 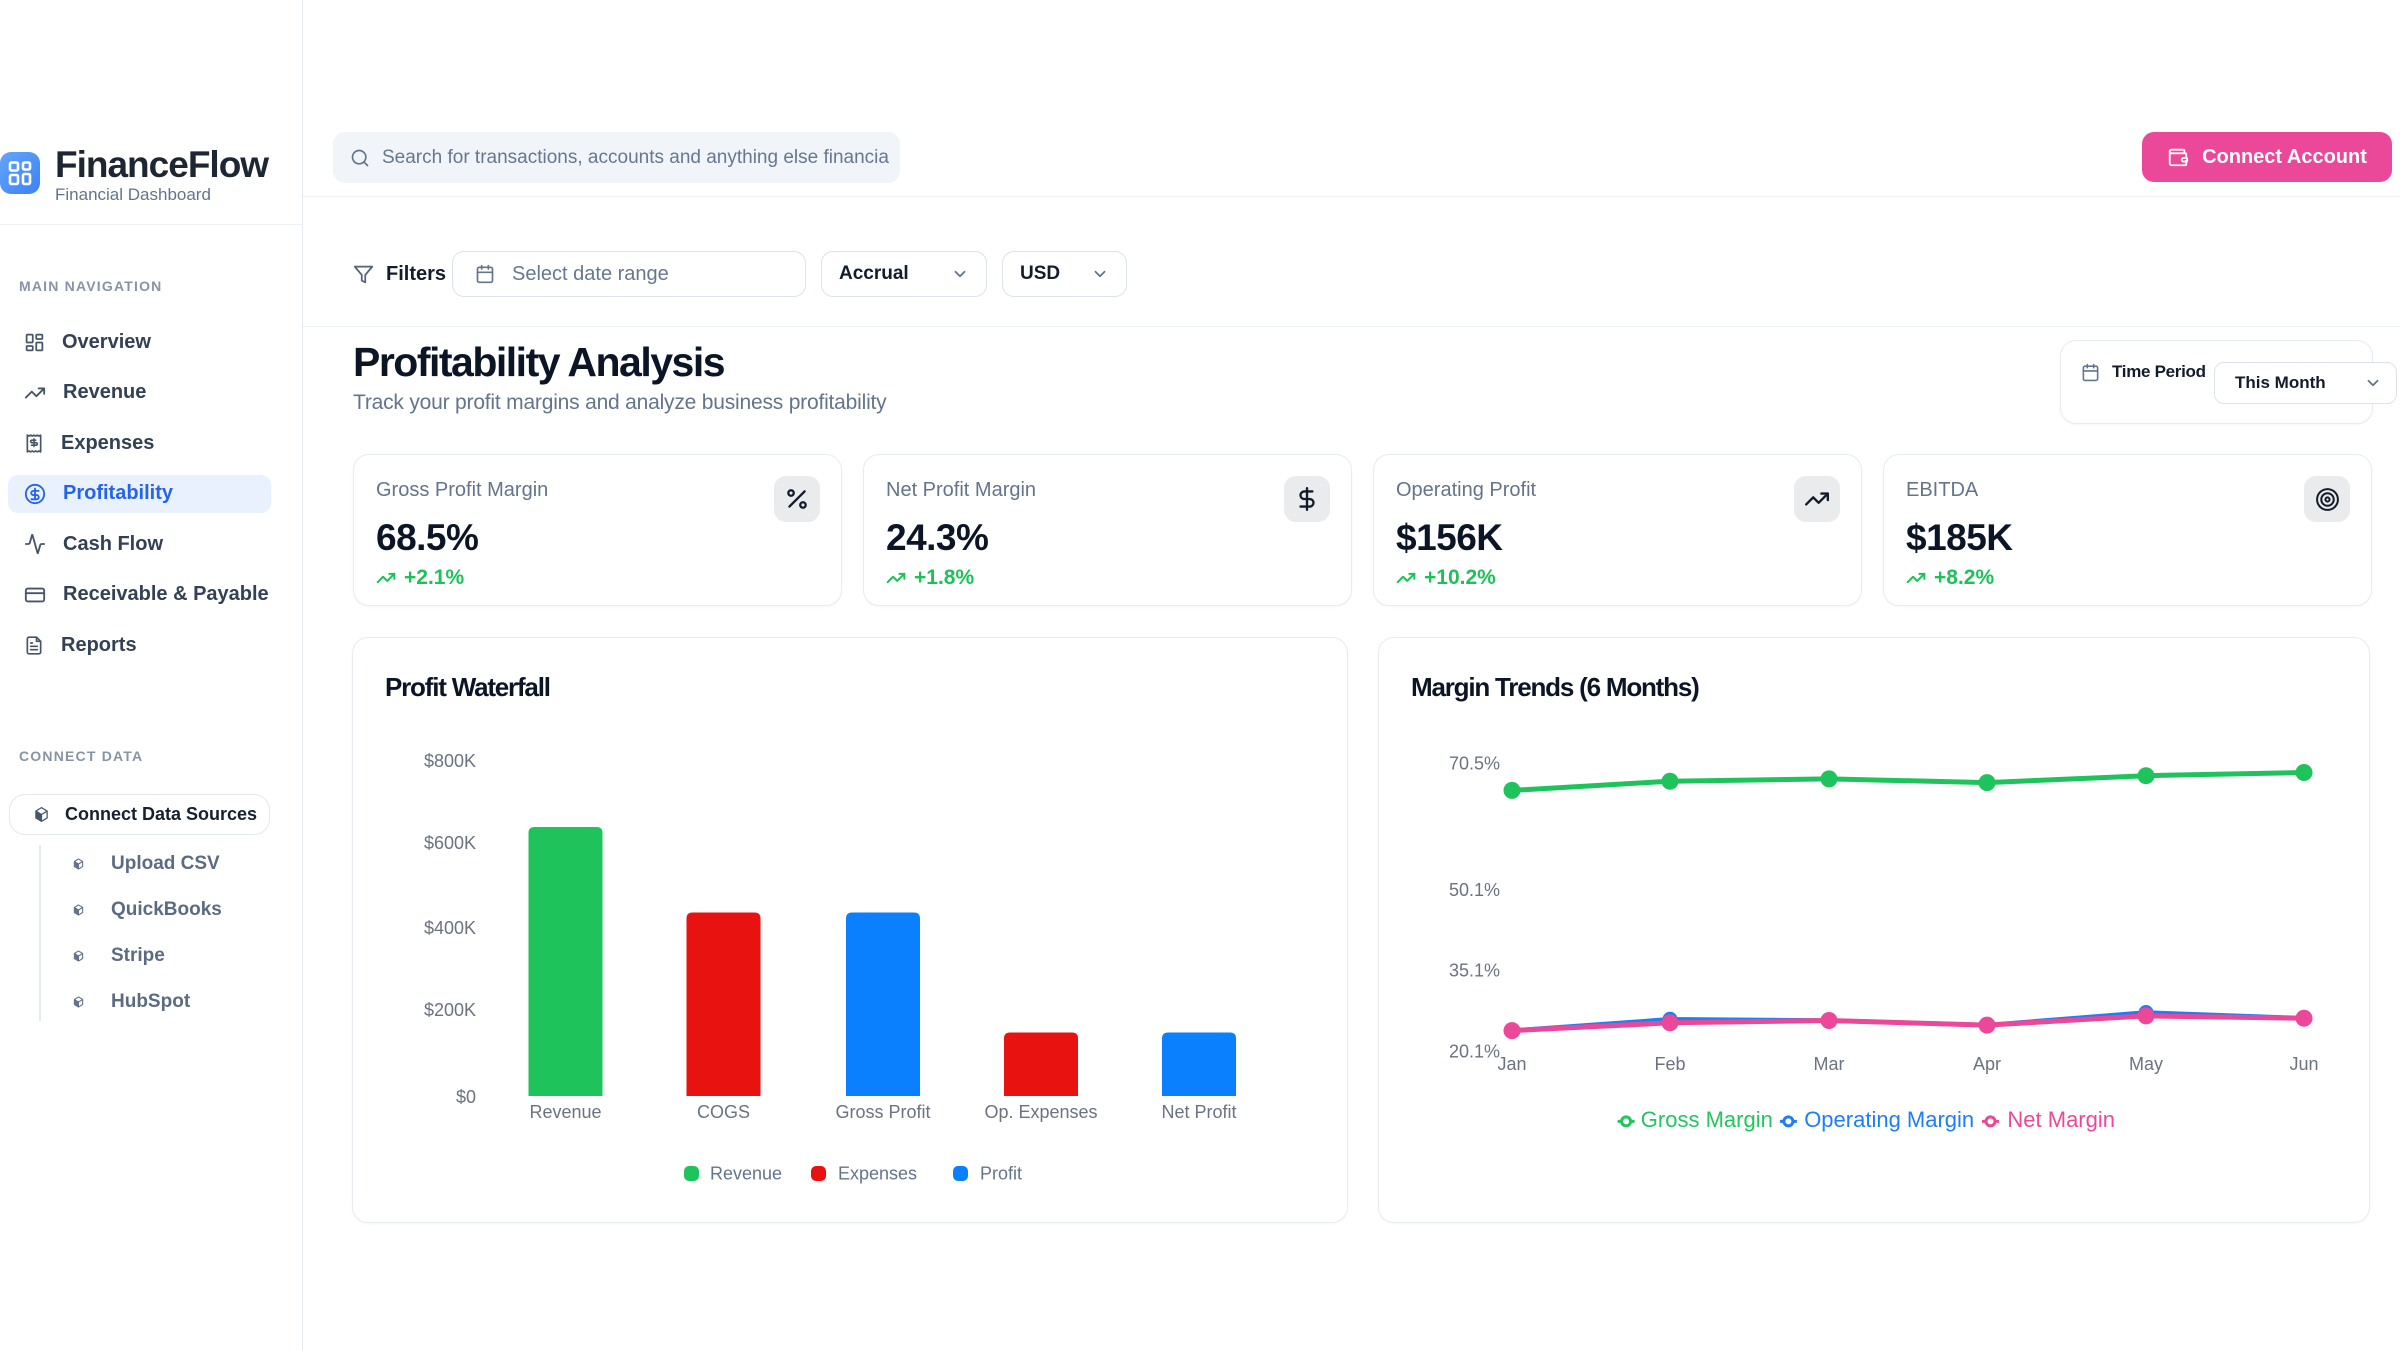 I want to click on svg-text: Profit, so click(x=1001, y=1174).